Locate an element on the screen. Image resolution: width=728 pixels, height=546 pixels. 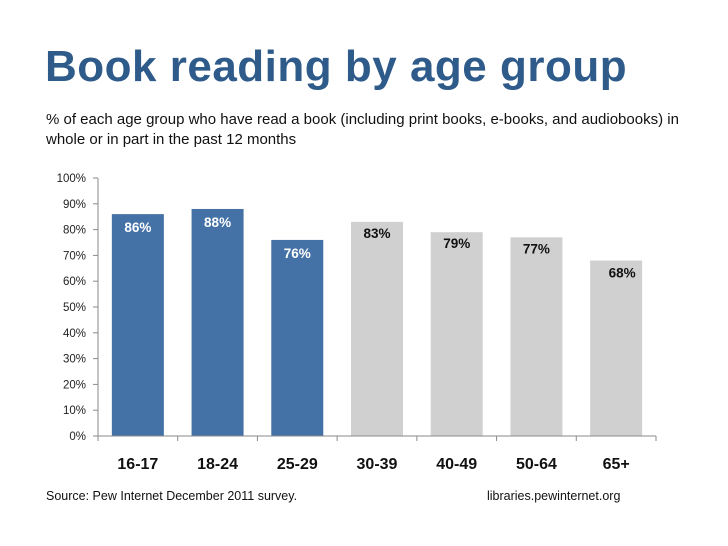
y-tick-label: 60% is located at coordinates (74, 282).